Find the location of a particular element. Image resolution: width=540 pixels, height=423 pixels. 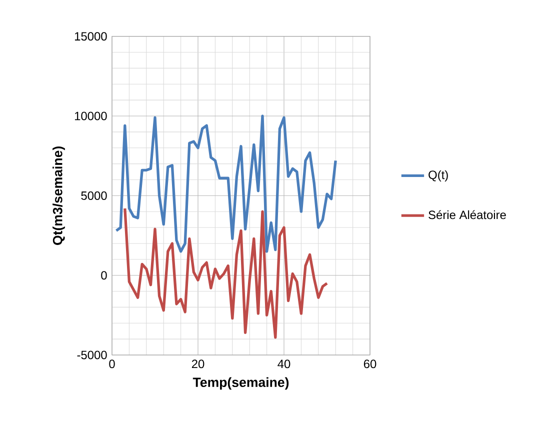

y-tick-label: 5000 is located at coordinates (94, 195).